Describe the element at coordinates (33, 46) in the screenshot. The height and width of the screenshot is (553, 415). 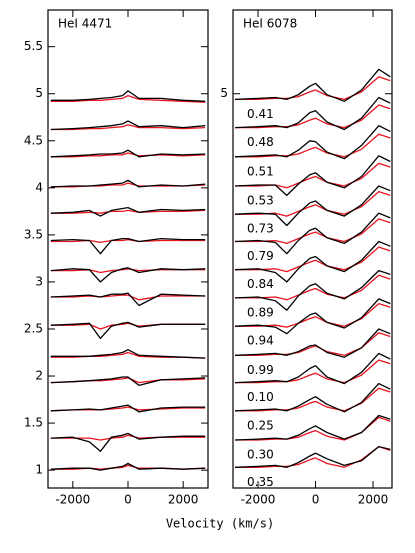
I see `y-tick-label: 5.5` at that location.